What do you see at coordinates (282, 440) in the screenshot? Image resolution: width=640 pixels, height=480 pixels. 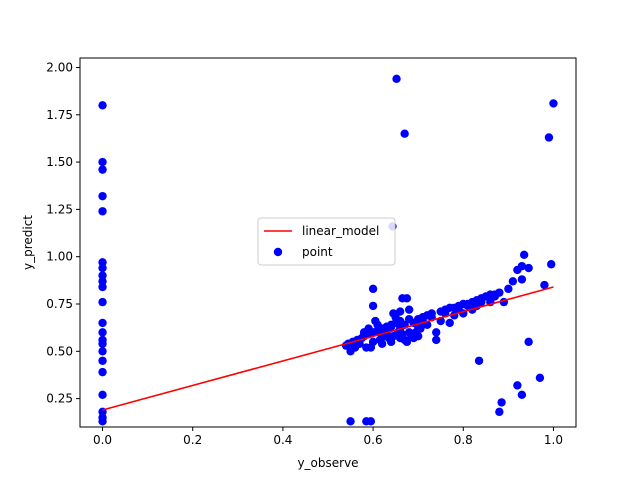 I see `x-tick-label: 0.4` at bounding box center [282, 440].